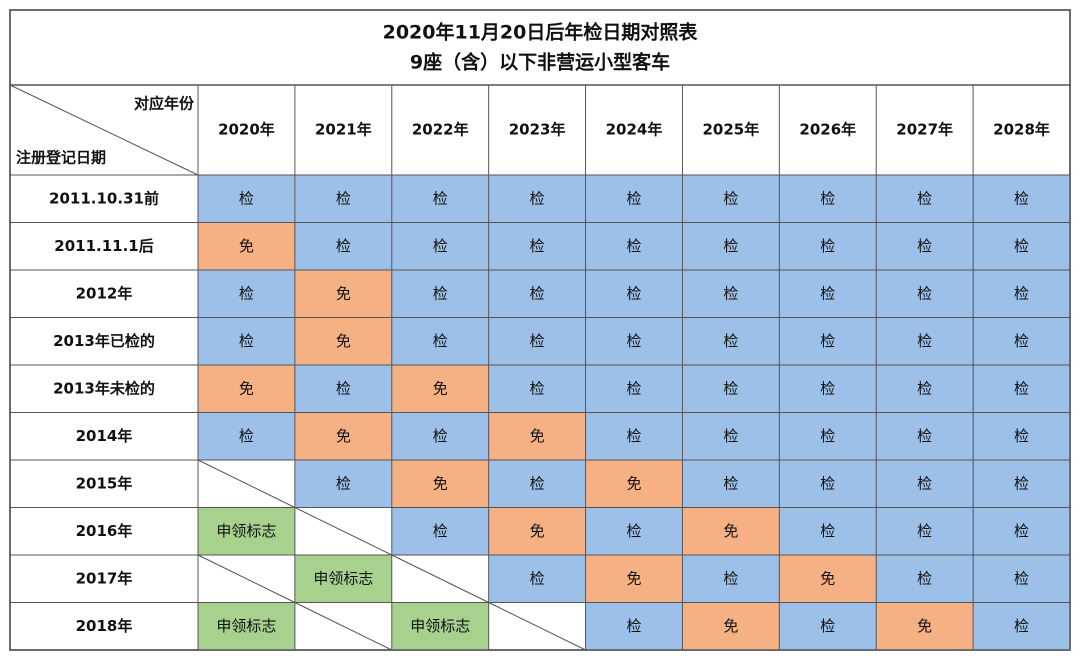 The width and height of the screenshot is (1080, 661). What do you see at coordinates (540, 62) in the screenshot?
I see `title-line: 9座（含）以下非营运小型客车` at bounding box center [540, 62].